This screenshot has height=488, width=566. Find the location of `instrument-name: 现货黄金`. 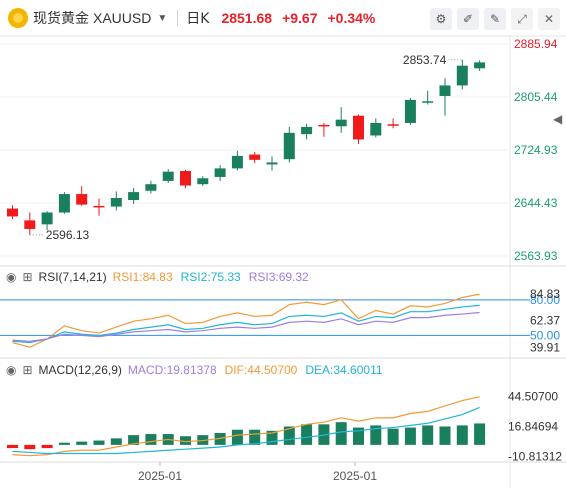

instrument-name: 现货黄金 is located at coordinates (61, 19).